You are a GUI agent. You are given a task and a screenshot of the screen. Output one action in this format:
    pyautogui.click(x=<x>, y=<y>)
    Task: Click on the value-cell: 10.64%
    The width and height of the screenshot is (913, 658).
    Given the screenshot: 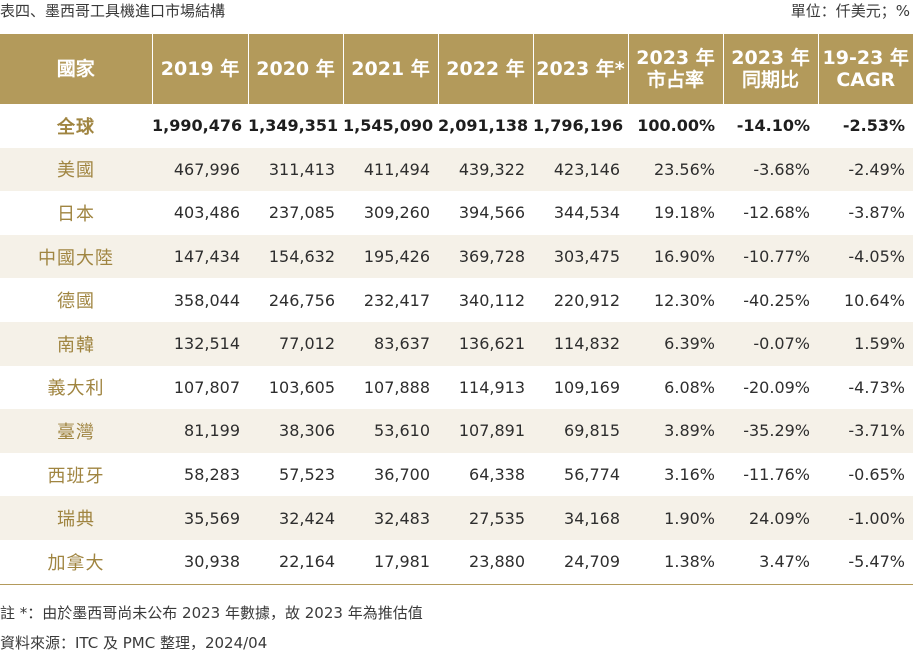 What is the action you would take?
    pyautogui.click(x=865, y=300)
    